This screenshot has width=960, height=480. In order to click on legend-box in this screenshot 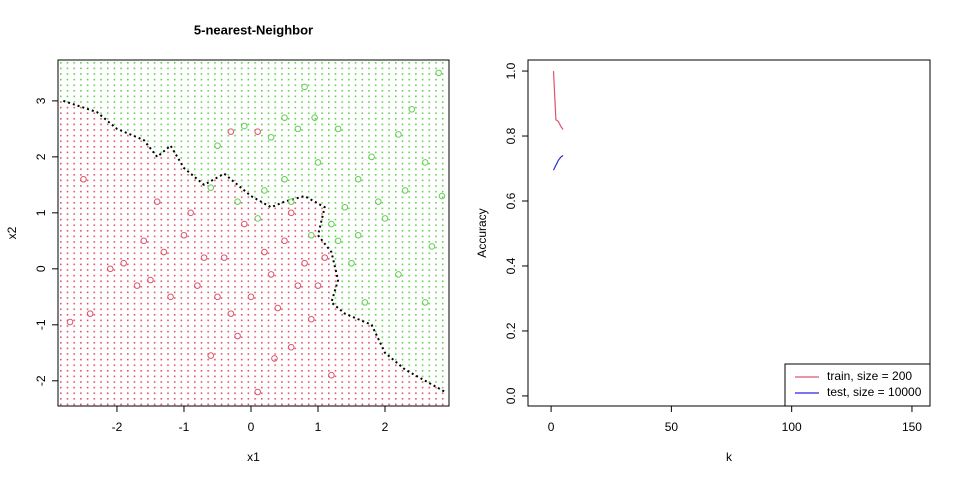, I will do `click(857, 385)`.